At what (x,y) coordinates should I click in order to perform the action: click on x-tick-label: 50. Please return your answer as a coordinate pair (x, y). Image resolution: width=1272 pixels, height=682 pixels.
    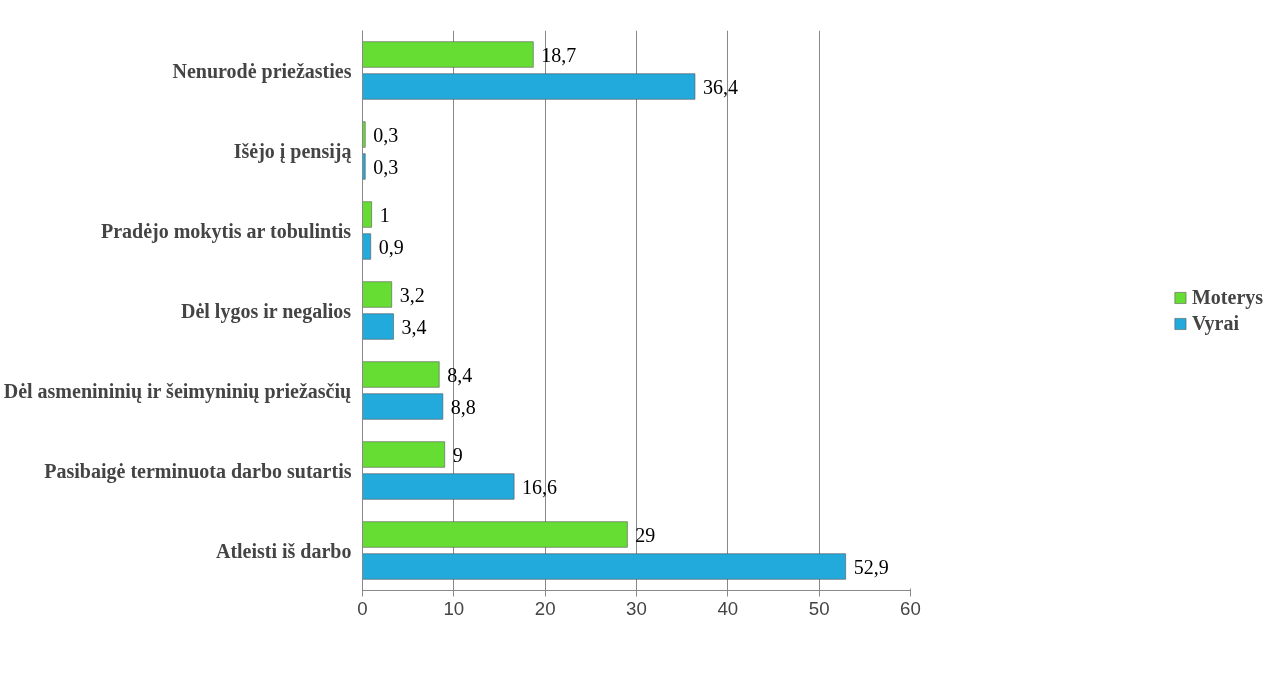
    Looking at the image, I should click on (819, 608).